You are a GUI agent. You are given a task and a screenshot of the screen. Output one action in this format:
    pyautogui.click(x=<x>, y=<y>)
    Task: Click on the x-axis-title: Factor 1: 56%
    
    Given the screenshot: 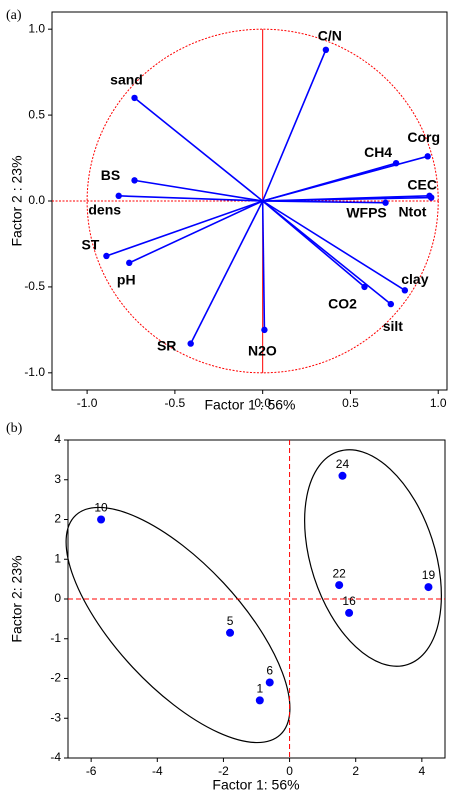 What is the action you would take?
    pyautogui.click(x=255, y=785)
    